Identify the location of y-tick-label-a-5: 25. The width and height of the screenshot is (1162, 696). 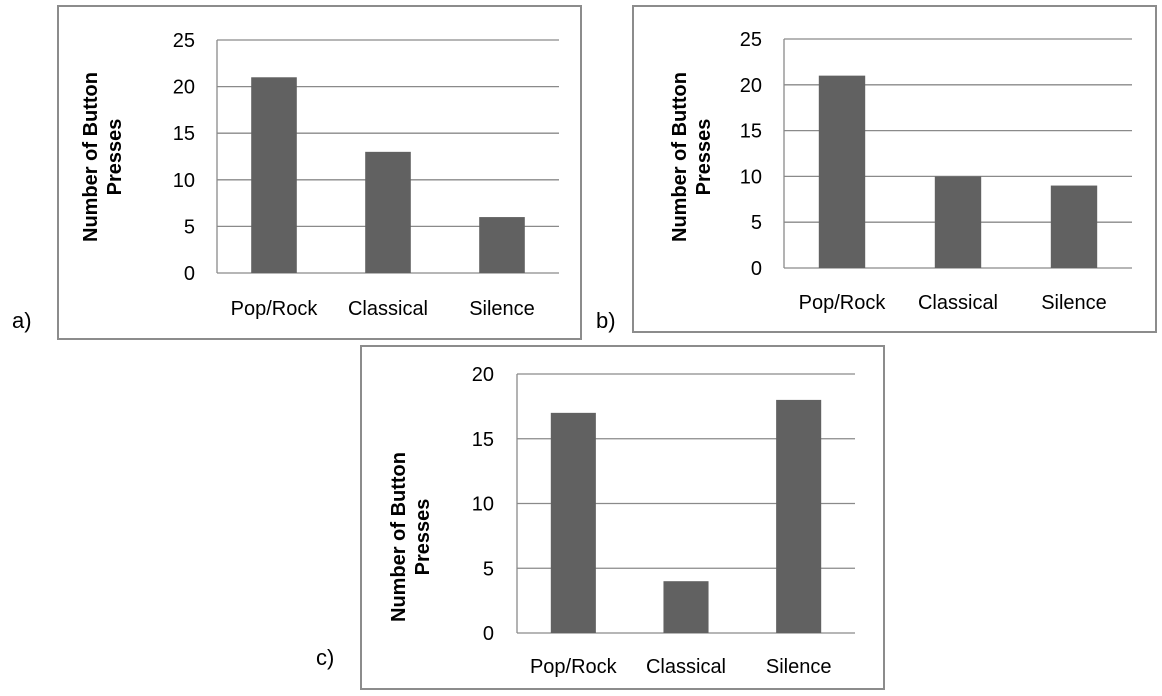
(184, 41).